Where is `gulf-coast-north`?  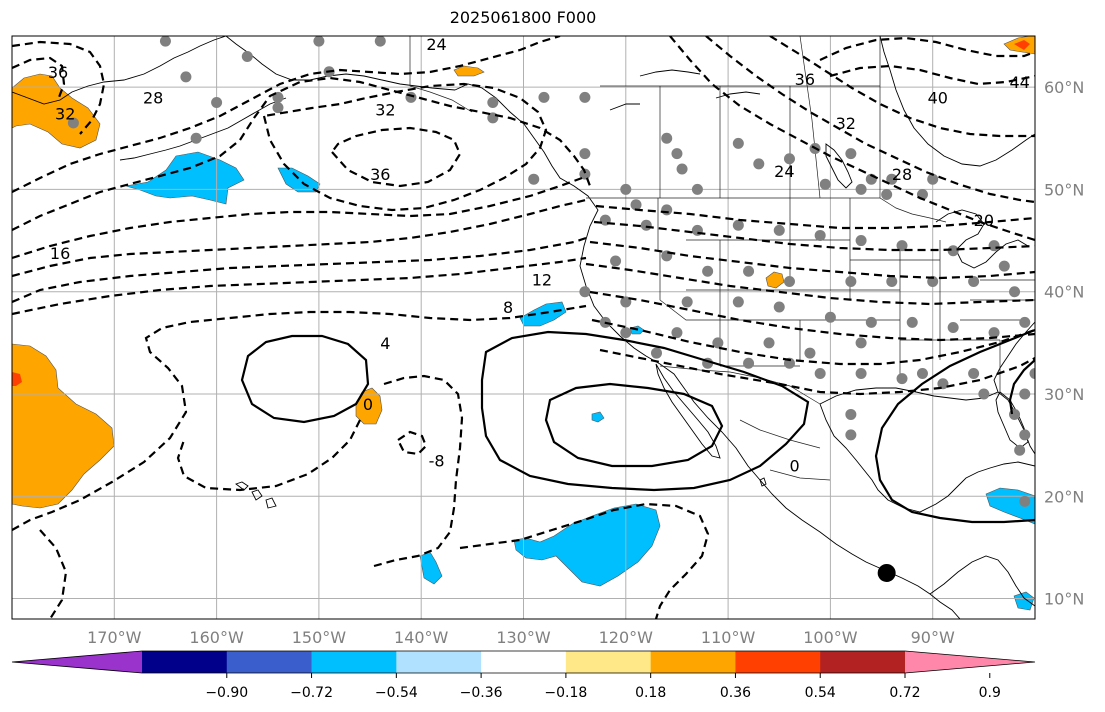
gulf-coast-north is located at coordinates (927, 421).